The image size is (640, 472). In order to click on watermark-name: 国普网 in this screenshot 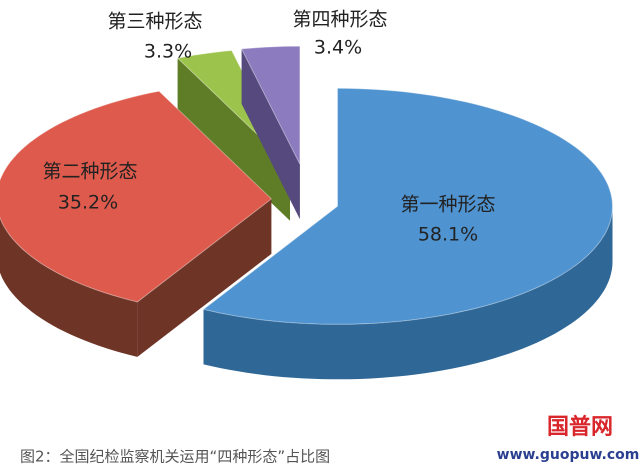, I will do `click(580, 427)`.